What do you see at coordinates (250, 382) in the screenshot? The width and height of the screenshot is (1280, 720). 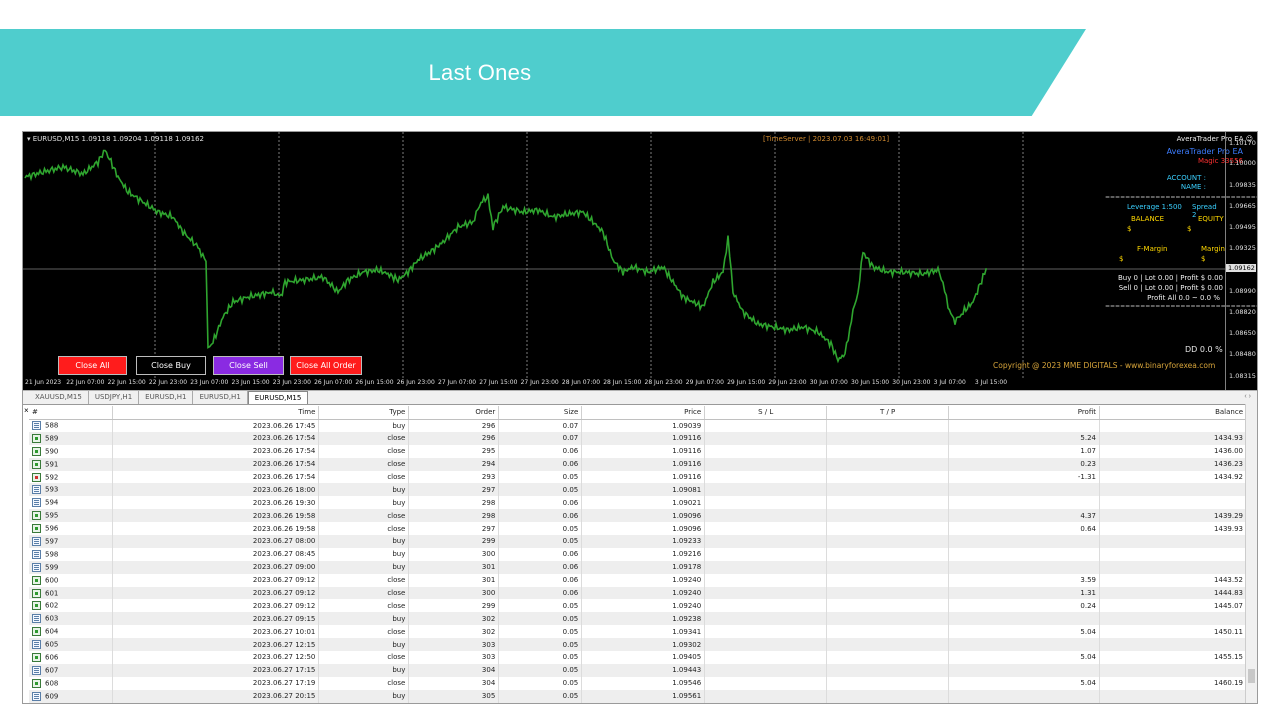 I see `time-label: 23 Jun 15:00` at bounding box center [250, 382].